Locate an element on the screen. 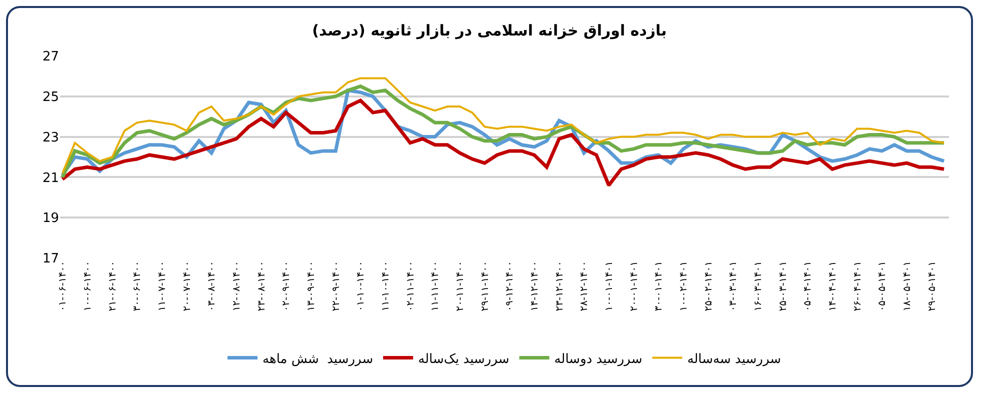  legend-label: سررسید سه‌ساله is located at coordinates (734, 359).